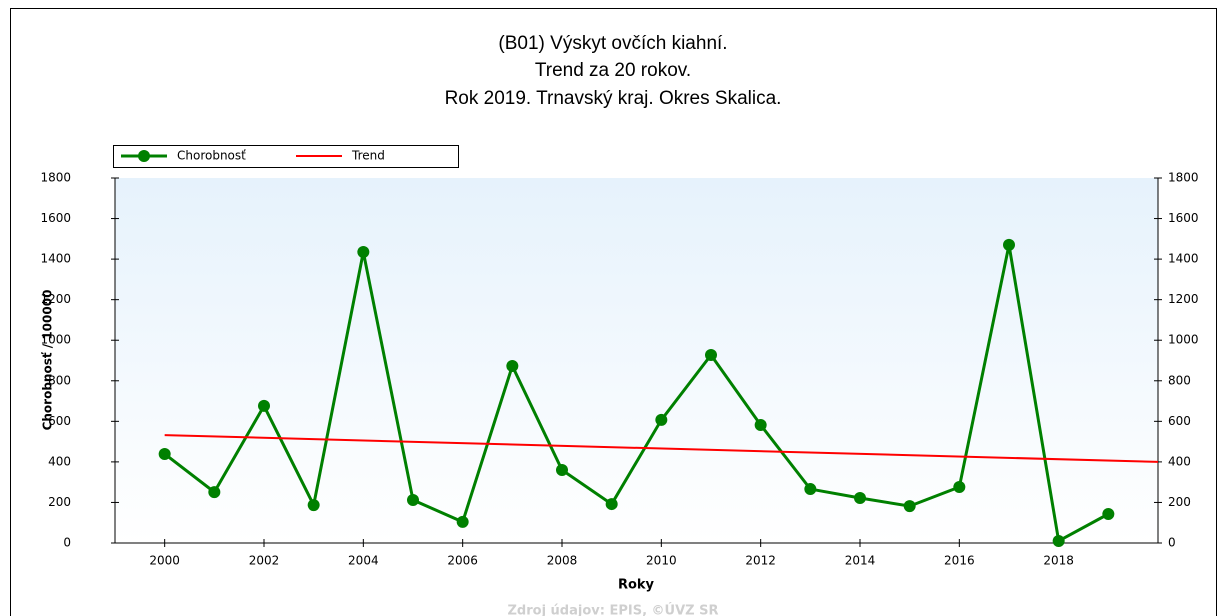 The image size is (1226, 616). What do you see at coordinates (67, 543) in the screenshot?
I see `y-tick-label: 0` at bounding box center [67, 543].